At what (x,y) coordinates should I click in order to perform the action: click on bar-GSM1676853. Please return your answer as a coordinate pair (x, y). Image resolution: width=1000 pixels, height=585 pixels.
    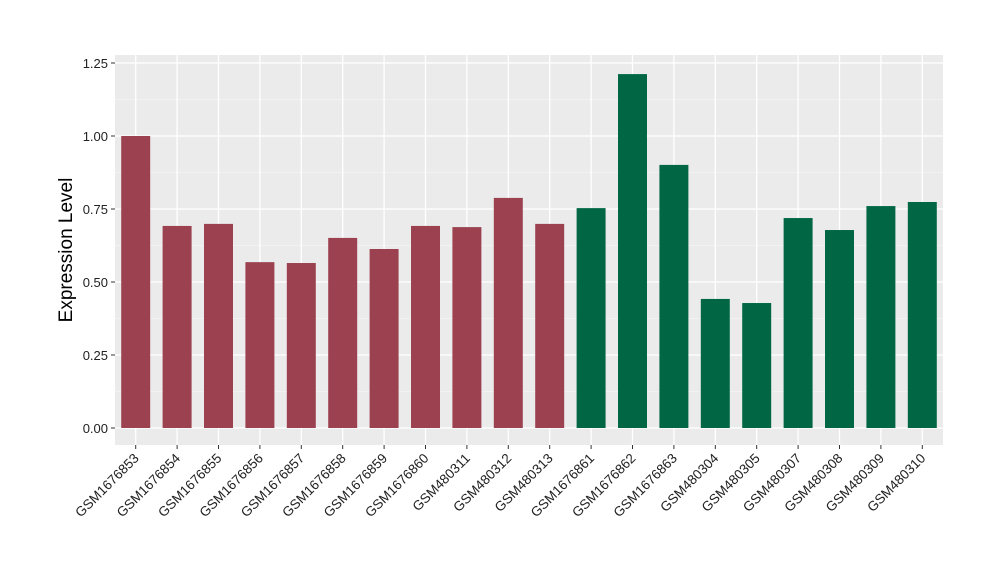
    Looking at the image, I should click on (136, 282).